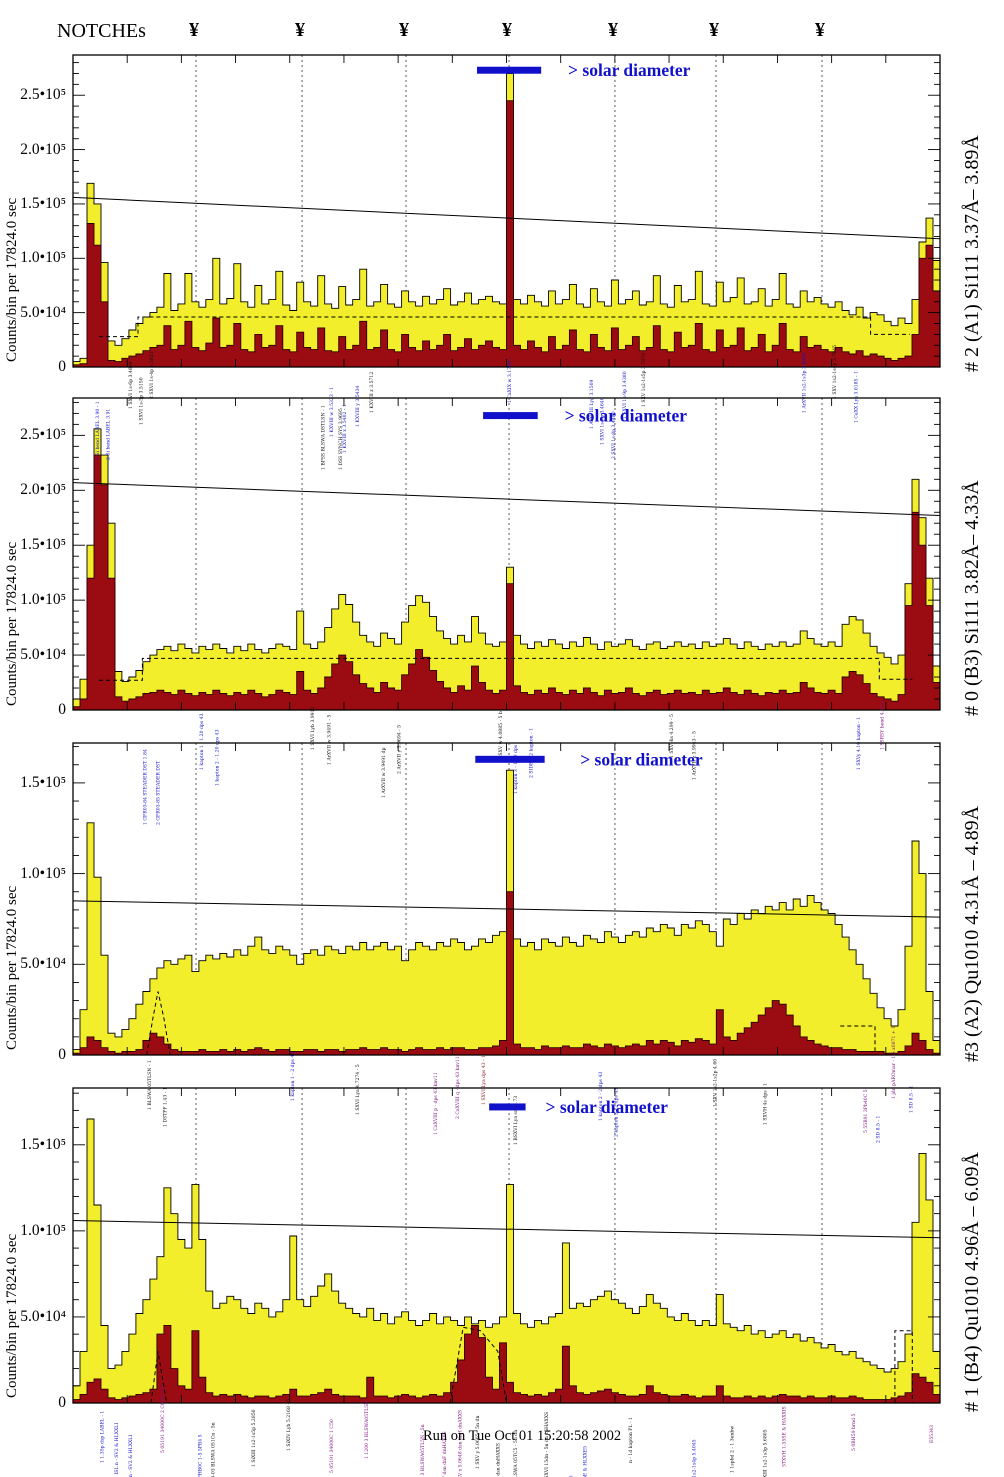 The height and width of the screenshot is (1477, 1004). What do you see at coordinates (644, 380) in the screenshot?
I see `line-annotation: 1 SXV 1s2-1s5p 3.7870` at bounding box center [644, 380].